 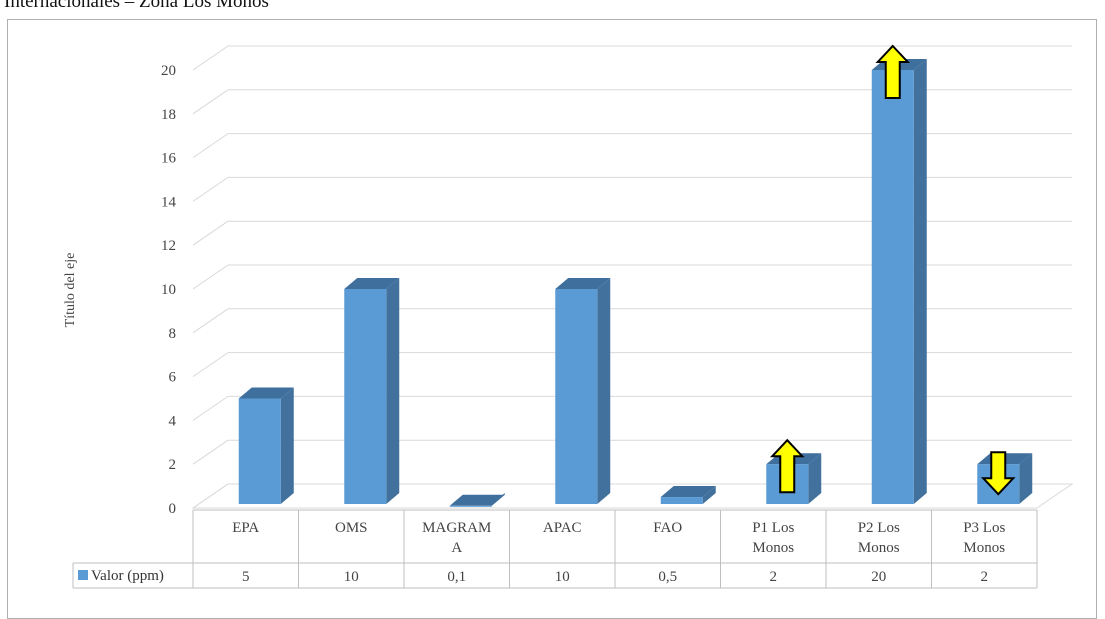 What do you see at coordinates (878, 577) in the screenshot?
I see `data-table-value: 20` at bounding box center [878, 577].